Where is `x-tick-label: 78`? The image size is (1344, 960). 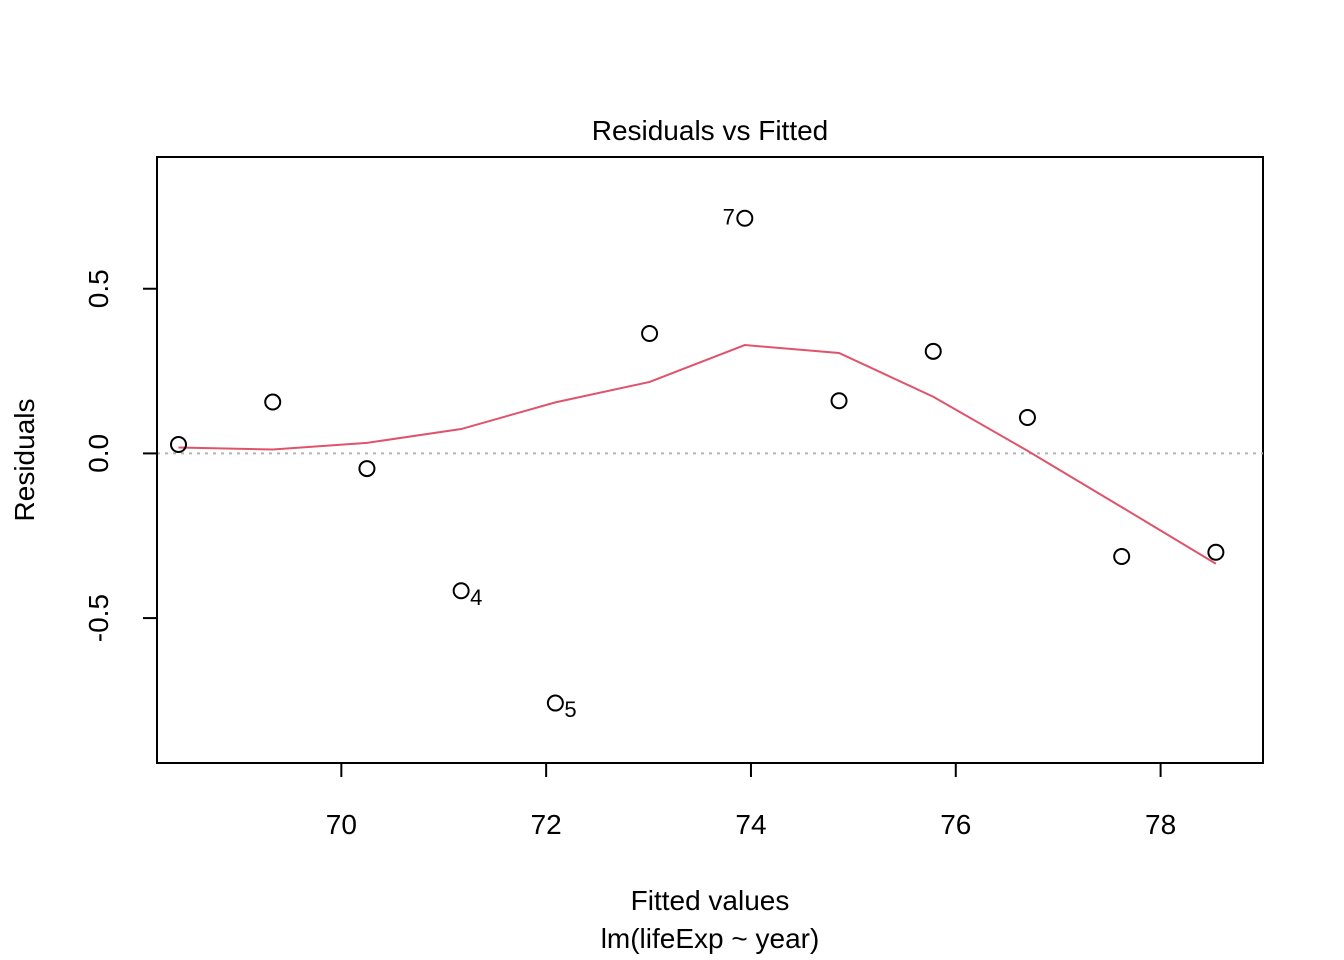 x-tick-label: 78 is located at coordinates (1160, 824).